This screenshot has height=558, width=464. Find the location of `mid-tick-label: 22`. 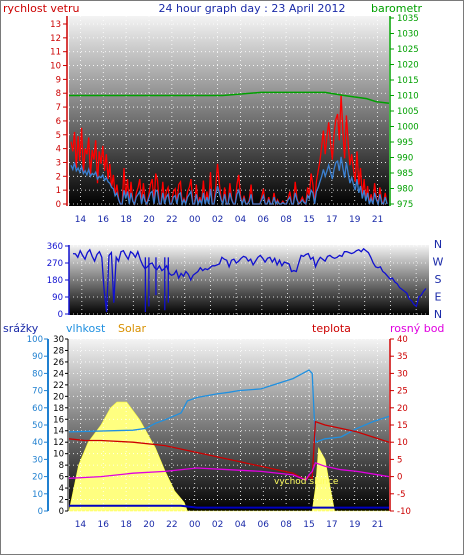

mid-tick-label: 22 is located at coordinates (58, 386).